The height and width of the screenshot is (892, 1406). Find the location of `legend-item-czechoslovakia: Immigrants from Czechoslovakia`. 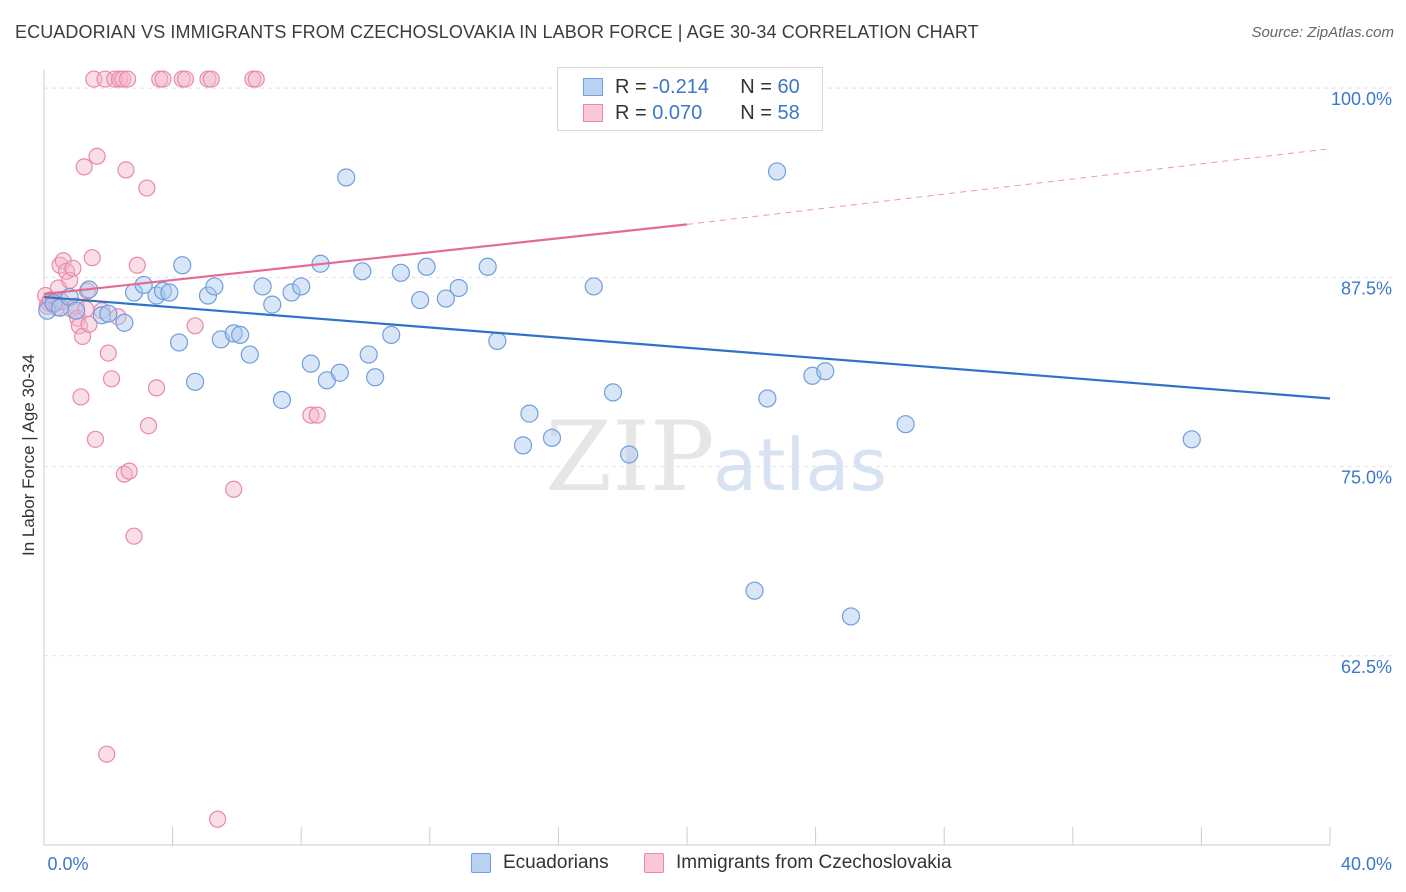

legend-item-czechoslovakia: Immigrants from Czechoslovakia is located at coordinates (798, 863).